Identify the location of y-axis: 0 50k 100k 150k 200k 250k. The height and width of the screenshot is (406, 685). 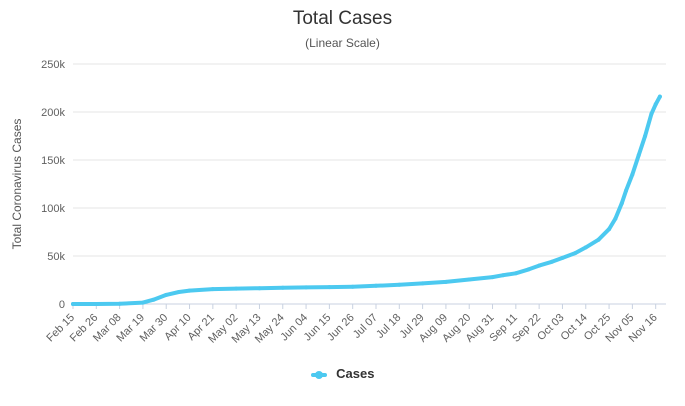
(53, 185).